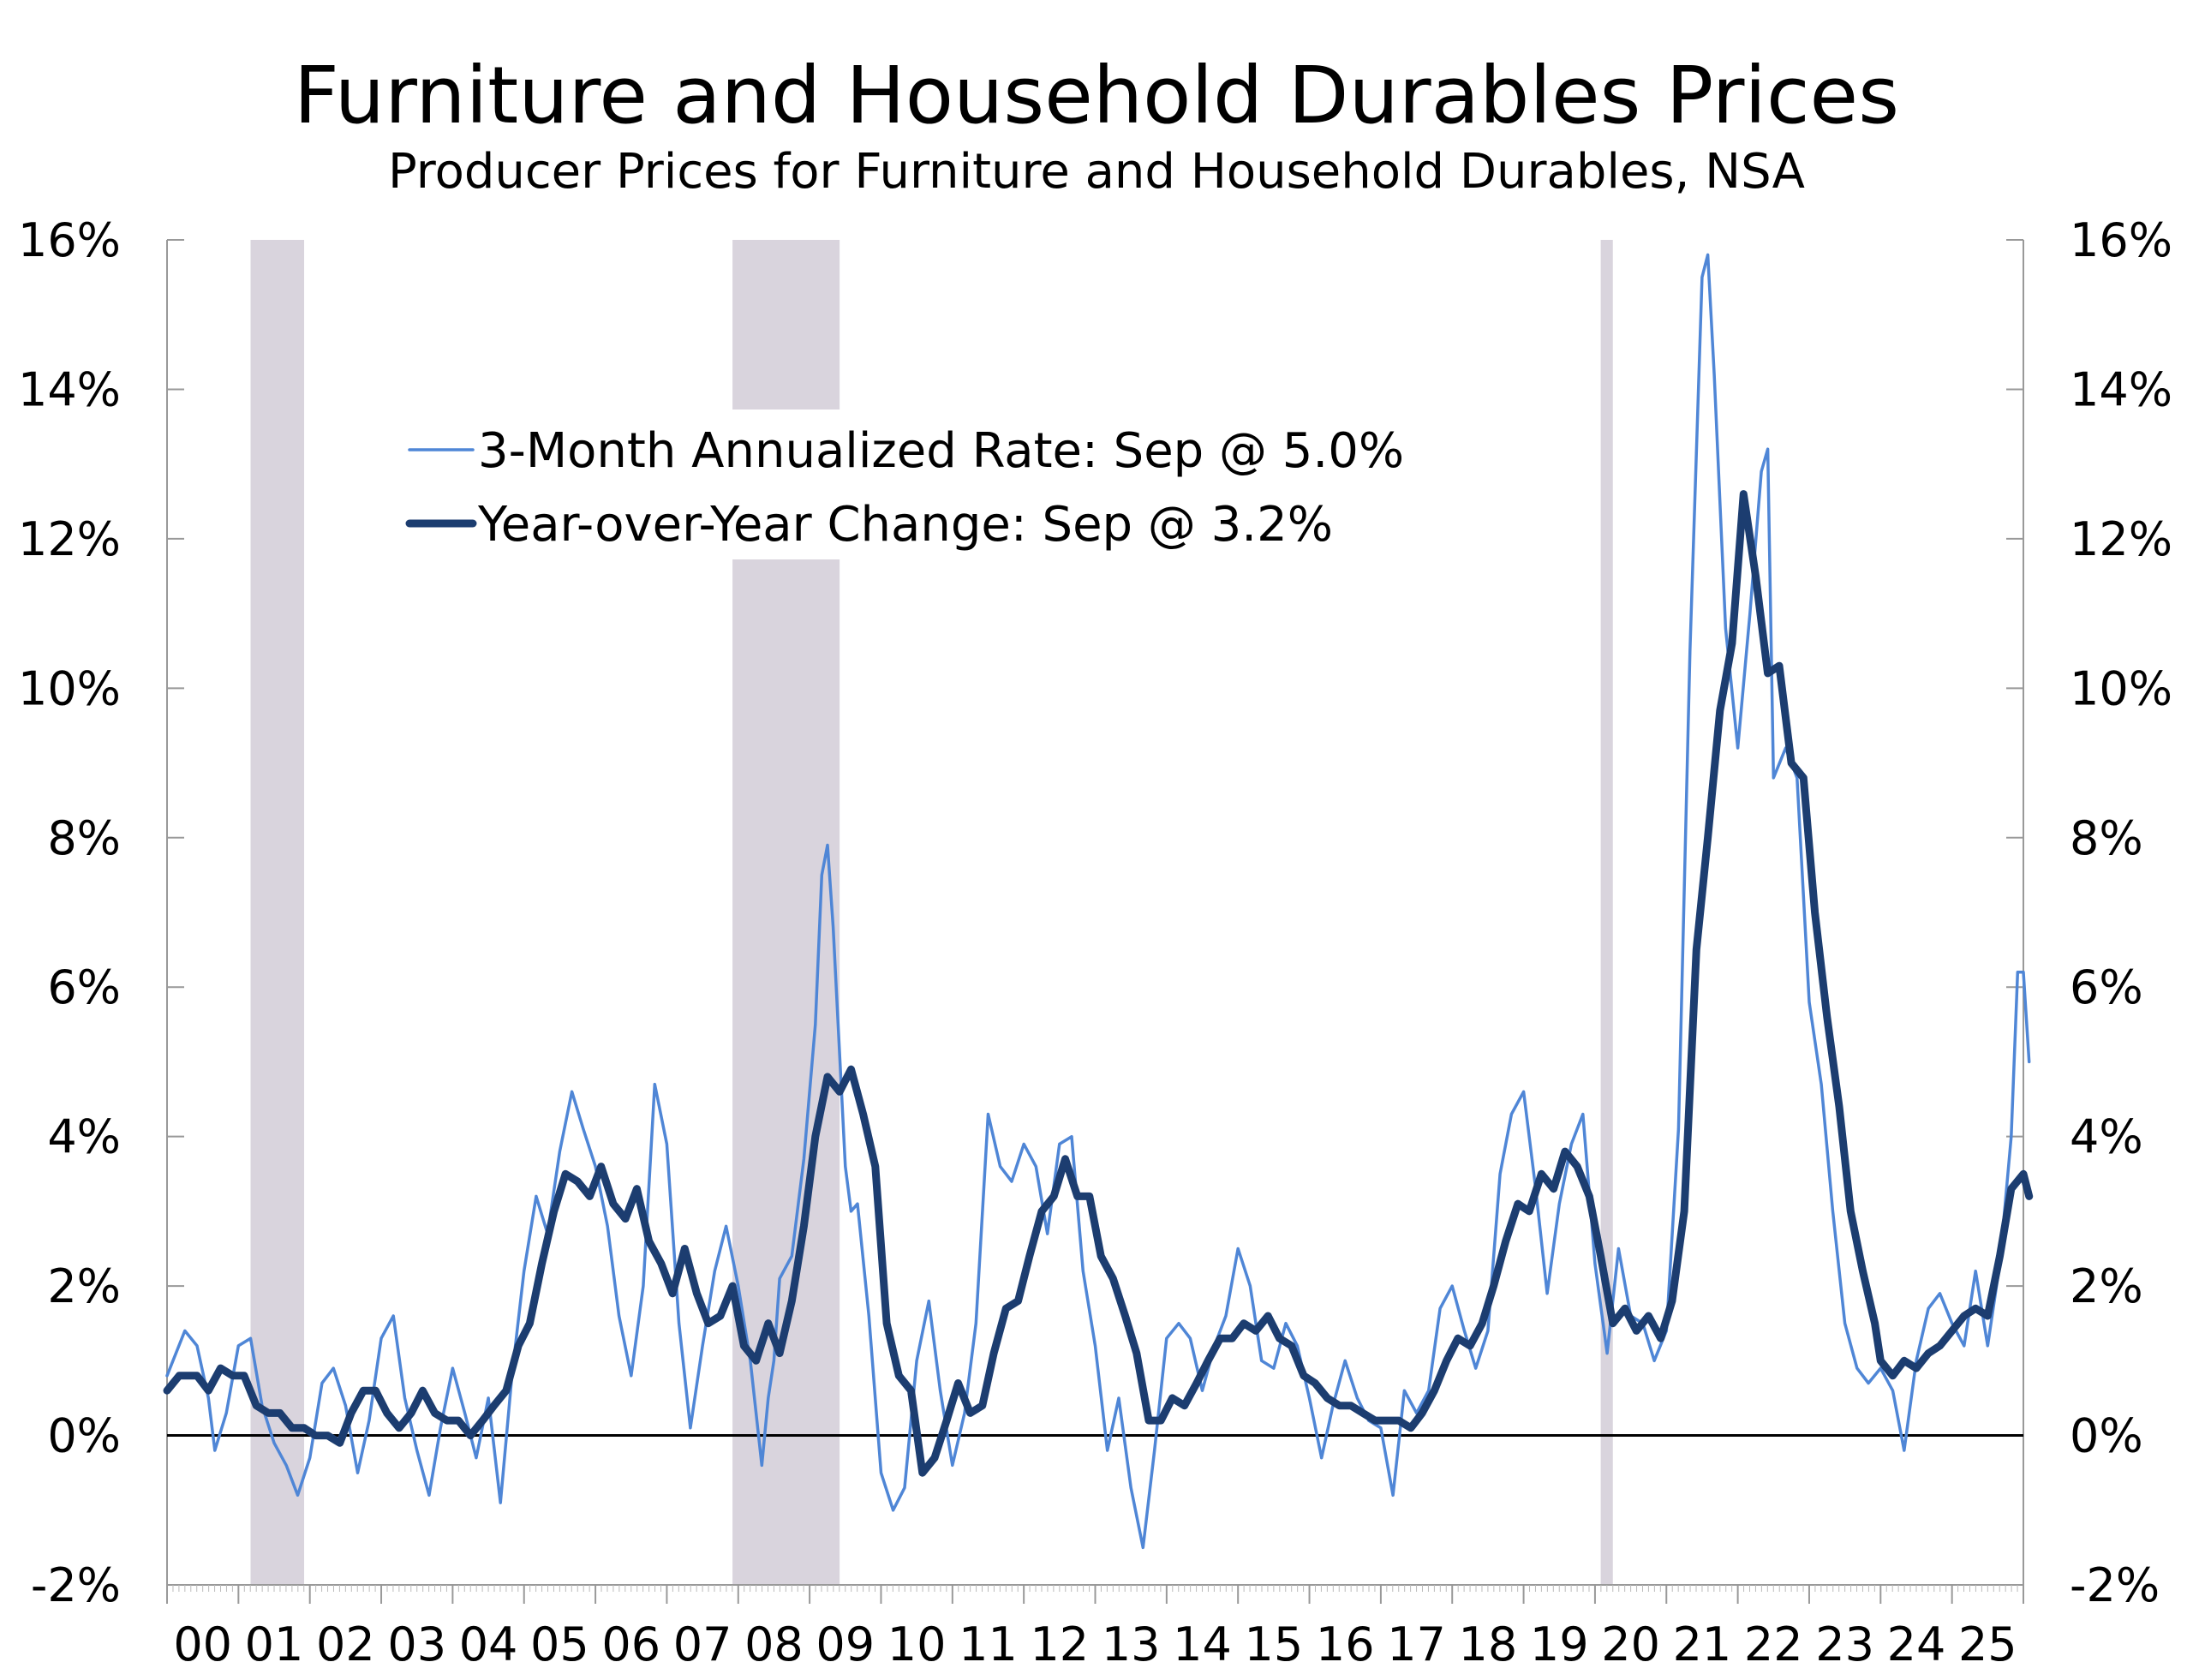  What do you see at coordinates (1845, 1644) in the screenshot?
I see `x-tick-label: 23` at bounding box center [1845, 1644].